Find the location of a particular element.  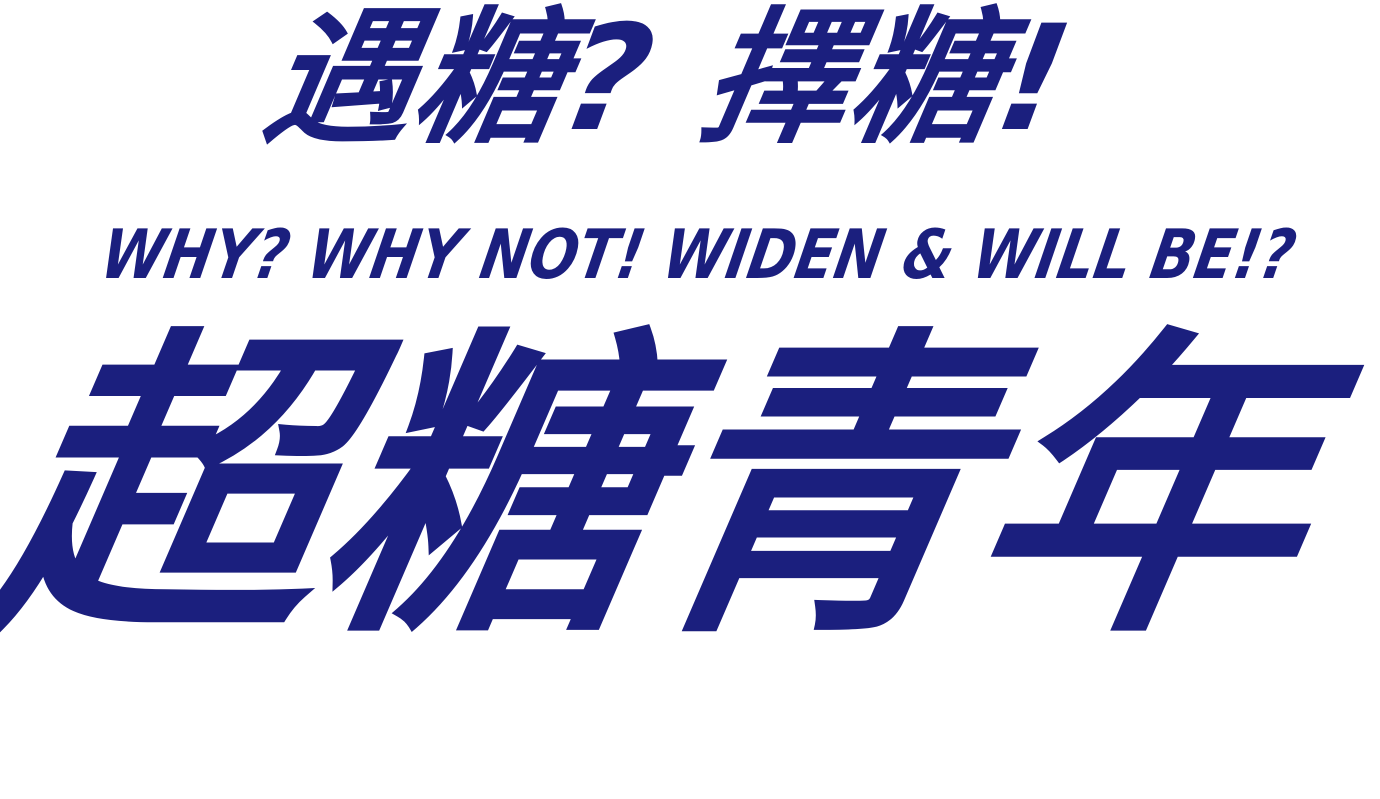

logo-tagline: WHY? WHY NOT! WIDEN & WILL BE!? is located at coordinates (698, 255).